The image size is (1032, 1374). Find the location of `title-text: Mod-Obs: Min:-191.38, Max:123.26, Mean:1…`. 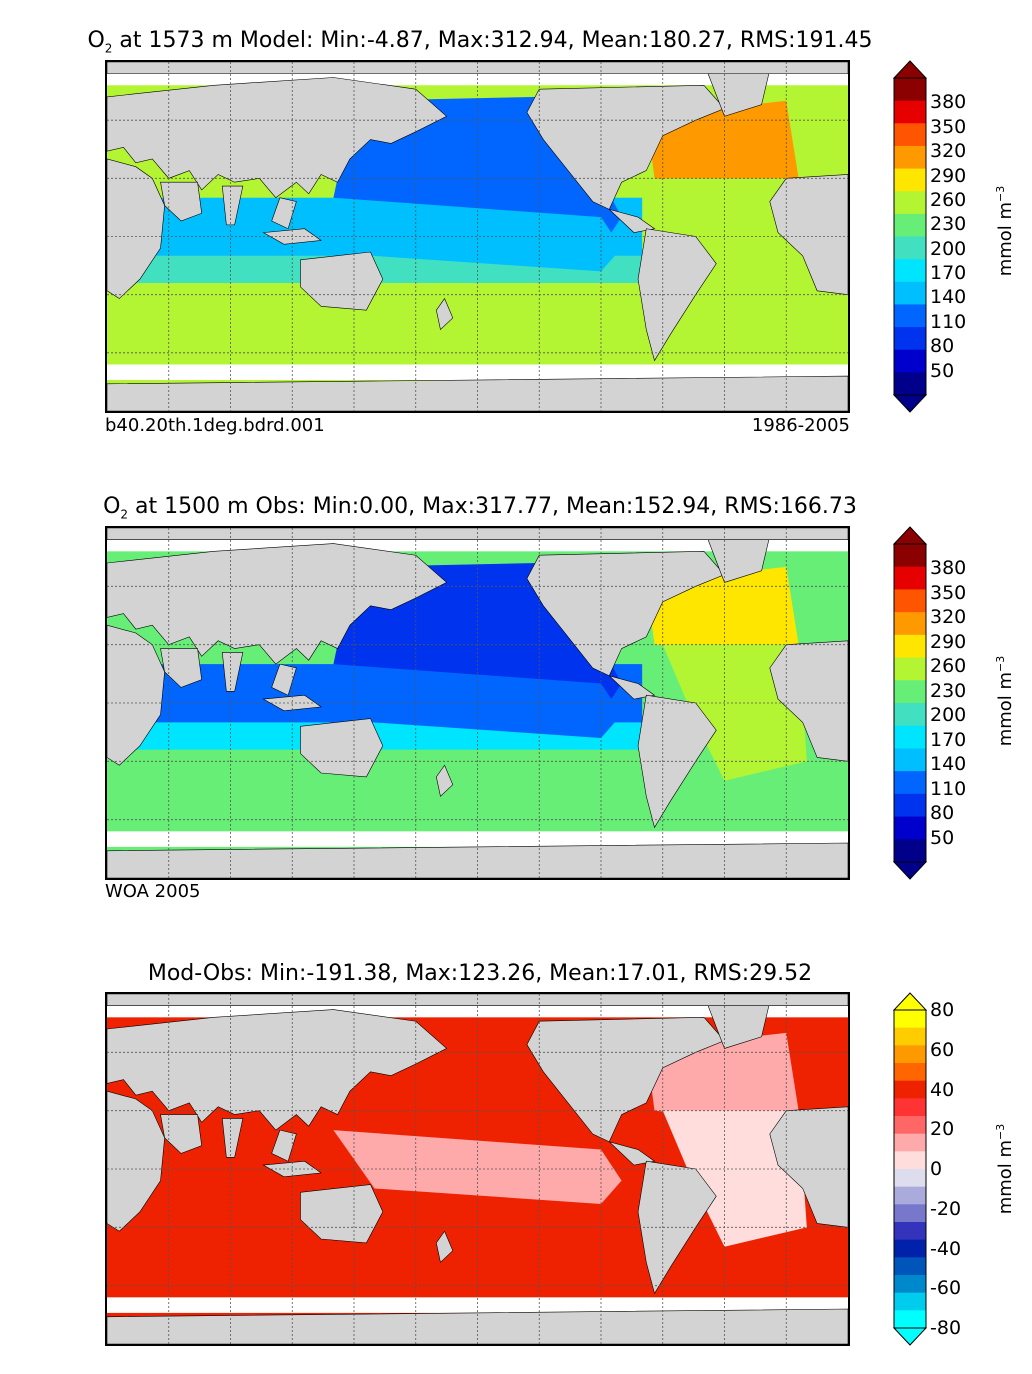

title-text: Mod-Obs: Min:-191.38, Max:123.26, Mean:1… is located at coordinates (480, 973).